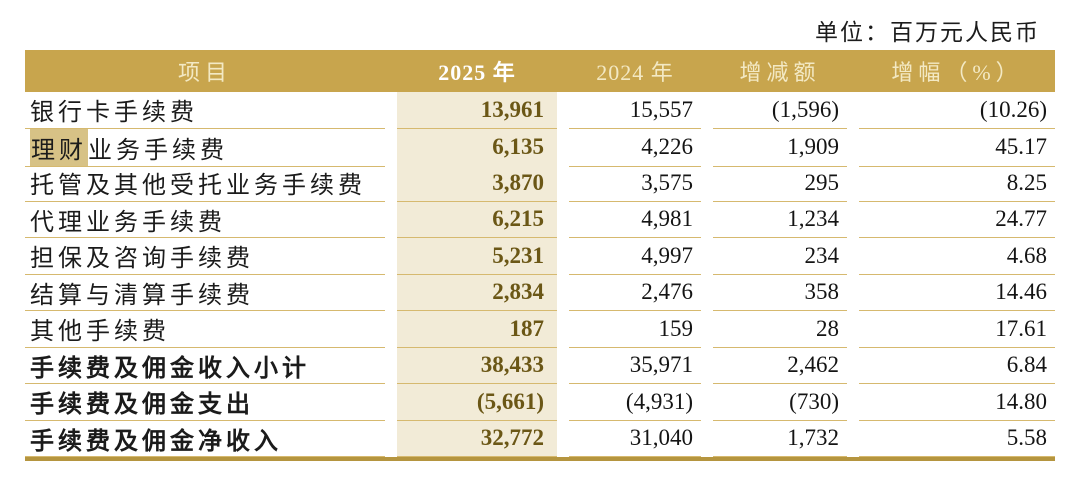 This screenshot has height=478, width=1080. I want to click on value-change: 28, so click(780, 329).